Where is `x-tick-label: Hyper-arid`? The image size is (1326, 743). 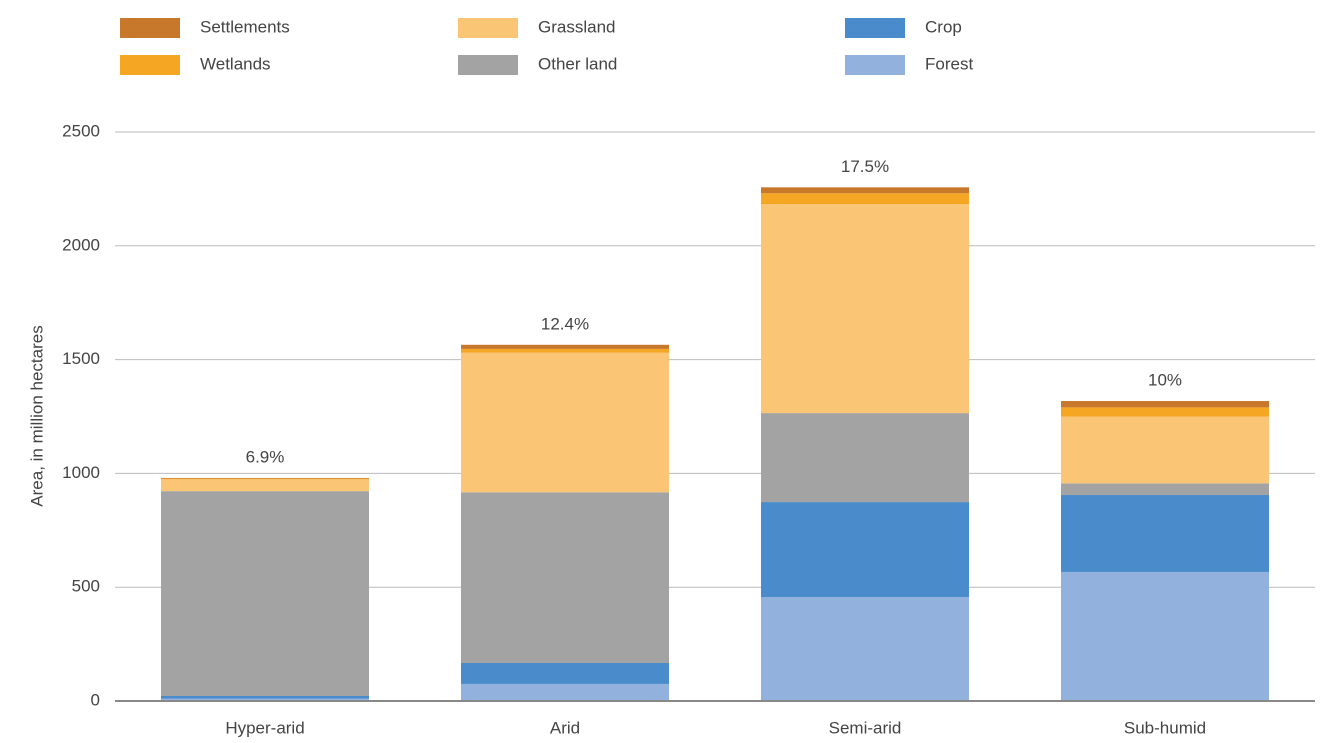
x-tick-label: Hyper-arid is located at coordinates (264, 727).